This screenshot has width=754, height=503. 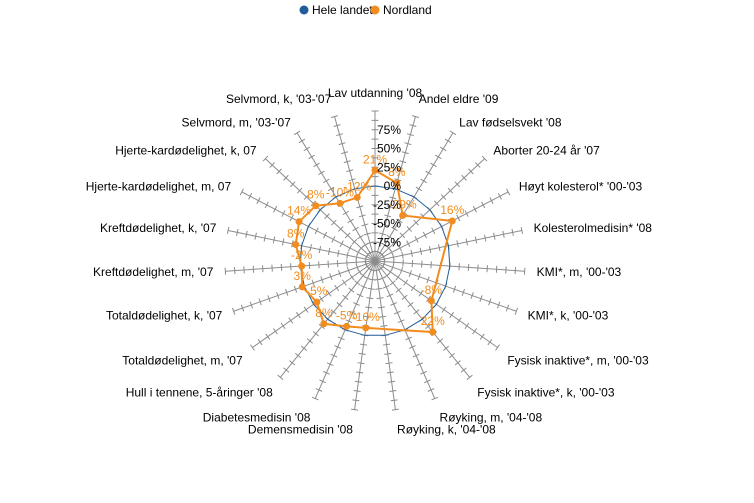 I want to click on series-line-hele-landet, so click(x=375, y=260).